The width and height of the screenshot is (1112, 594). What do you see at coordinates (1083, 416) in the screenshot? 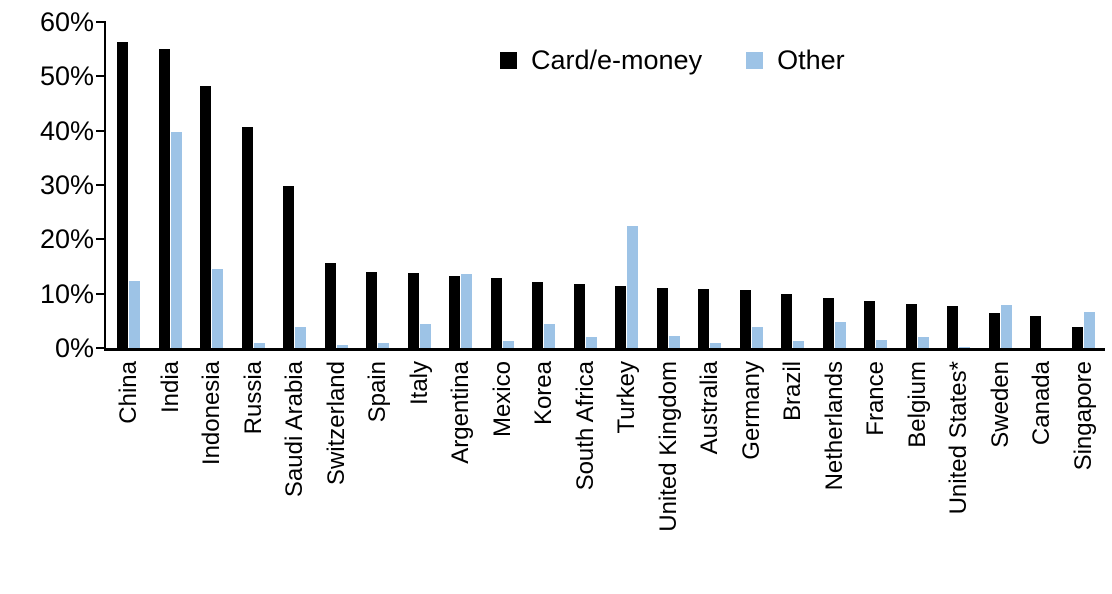
I see `category-label: Singapore` at bounding box center [1083, 416].